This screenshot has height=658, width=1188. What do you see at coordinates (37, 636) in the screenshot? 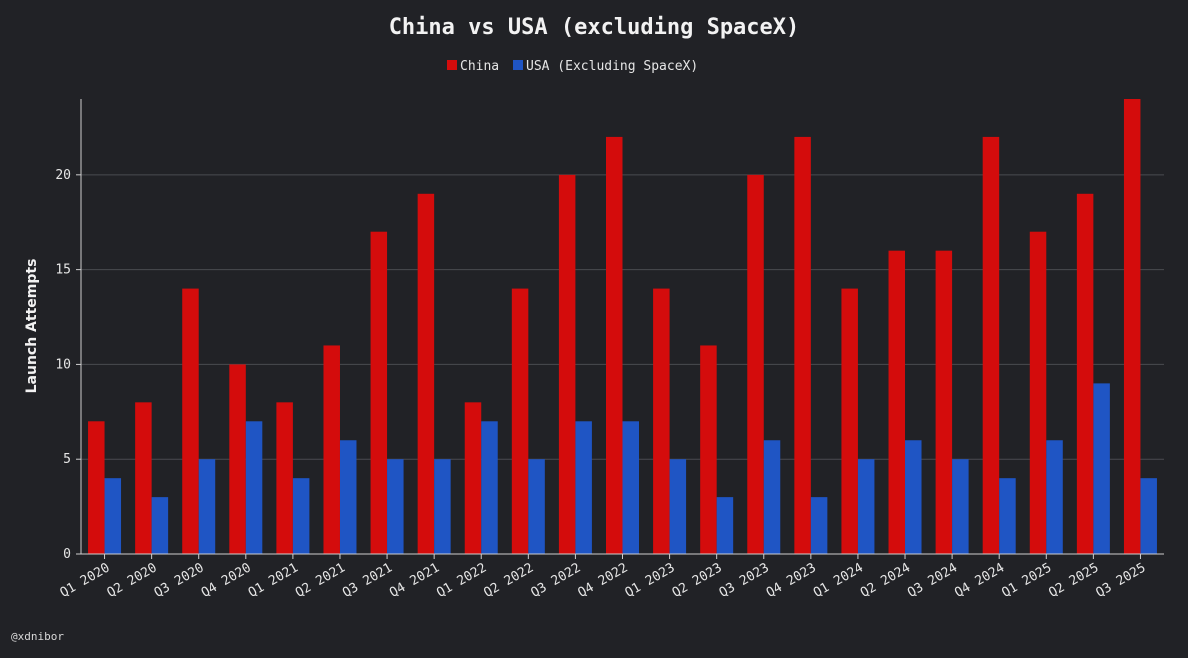
I see `credit-label: @xdnibor` at bounding box center [37, 636].